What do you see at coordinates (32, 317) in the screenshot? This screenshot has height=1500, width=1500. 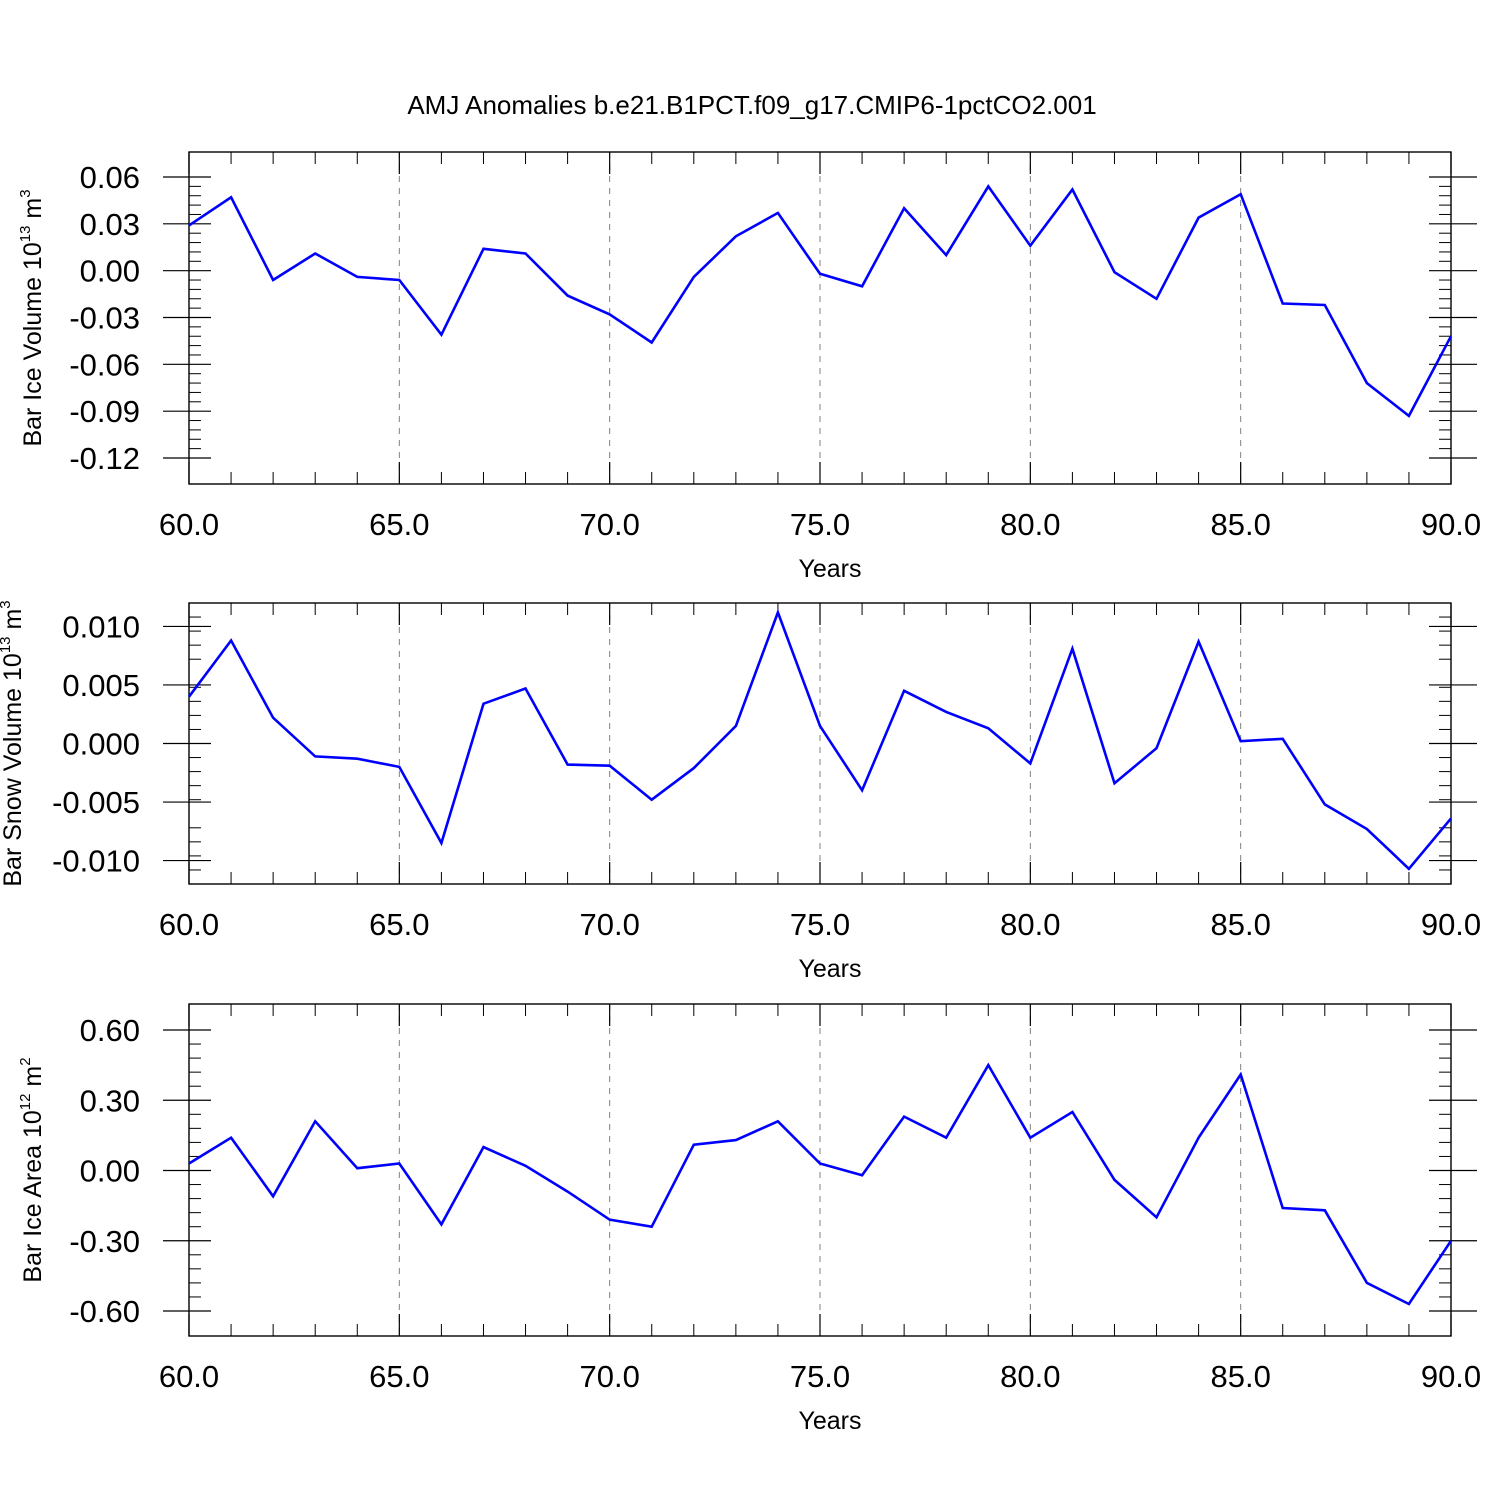 I see `y-axis-title: Bar Ice Volume 1013 m3` at bounding box center [32, 317].